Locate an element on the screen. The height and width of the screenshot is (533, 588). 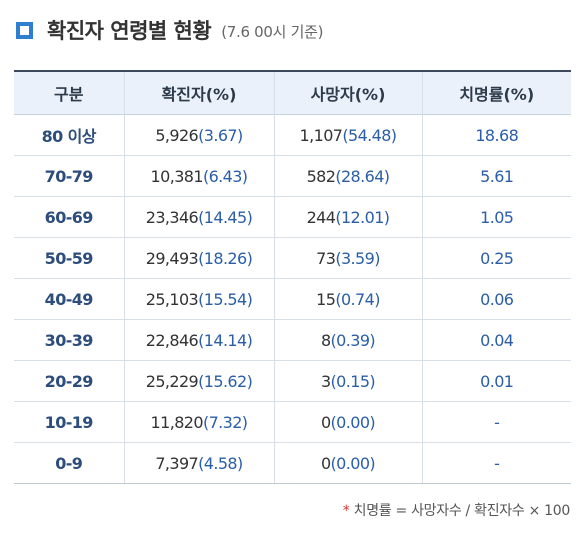
header-fatality-rate: 치명률(%) is located at coordinates (496, 92).